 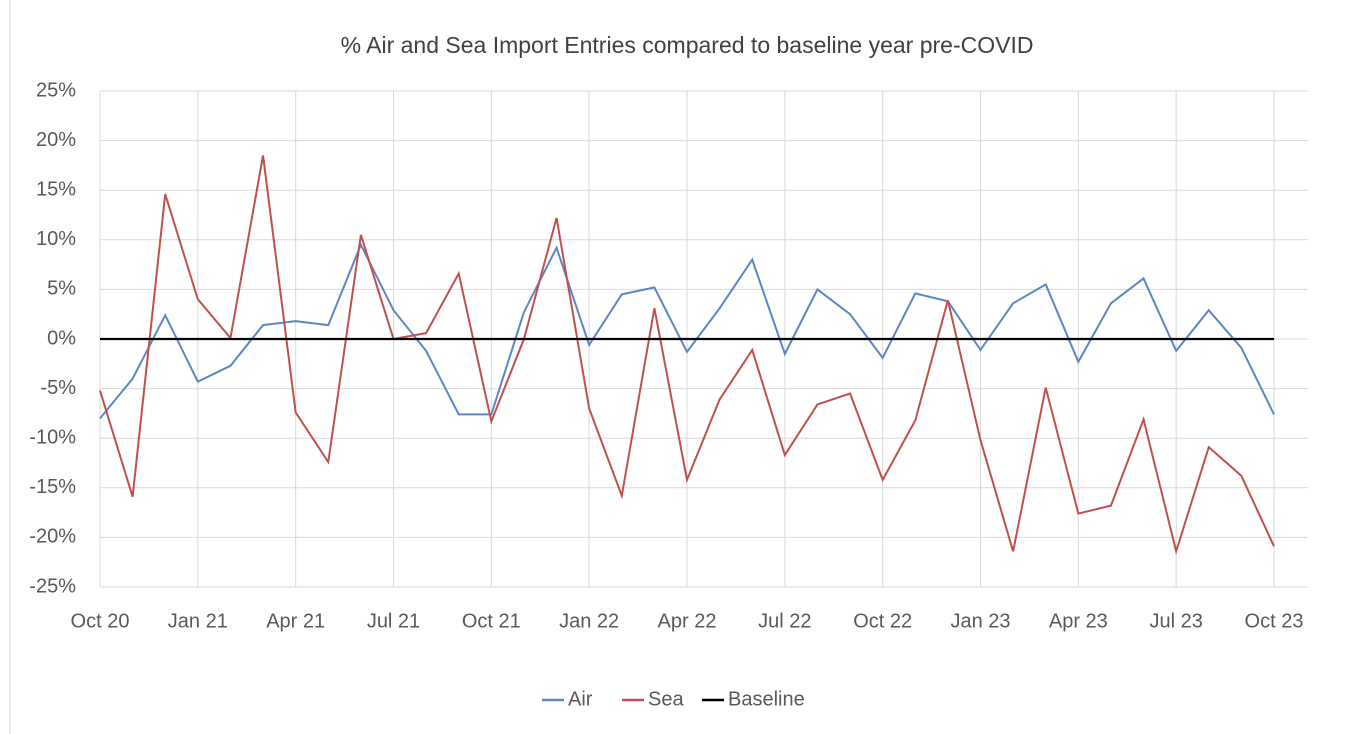 I want to click on x-tick-label: Oct 20, so click(x=100, y=621).